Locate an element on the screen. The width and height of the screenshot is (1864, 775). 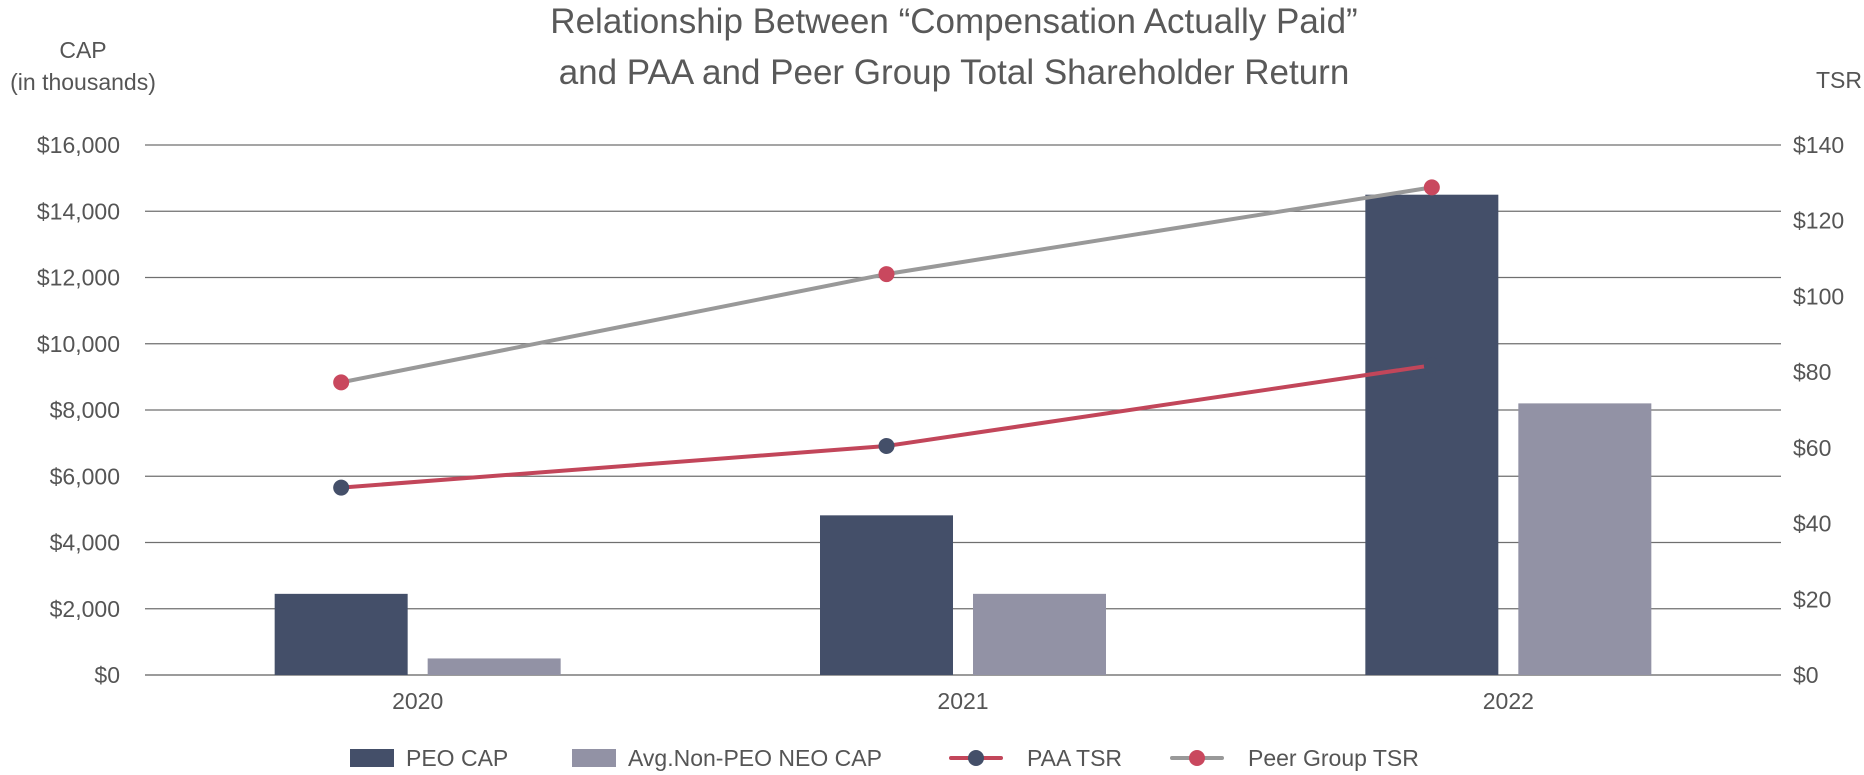
left-axis-title: CAP (in thousands) is located at coordinates (83, 66).